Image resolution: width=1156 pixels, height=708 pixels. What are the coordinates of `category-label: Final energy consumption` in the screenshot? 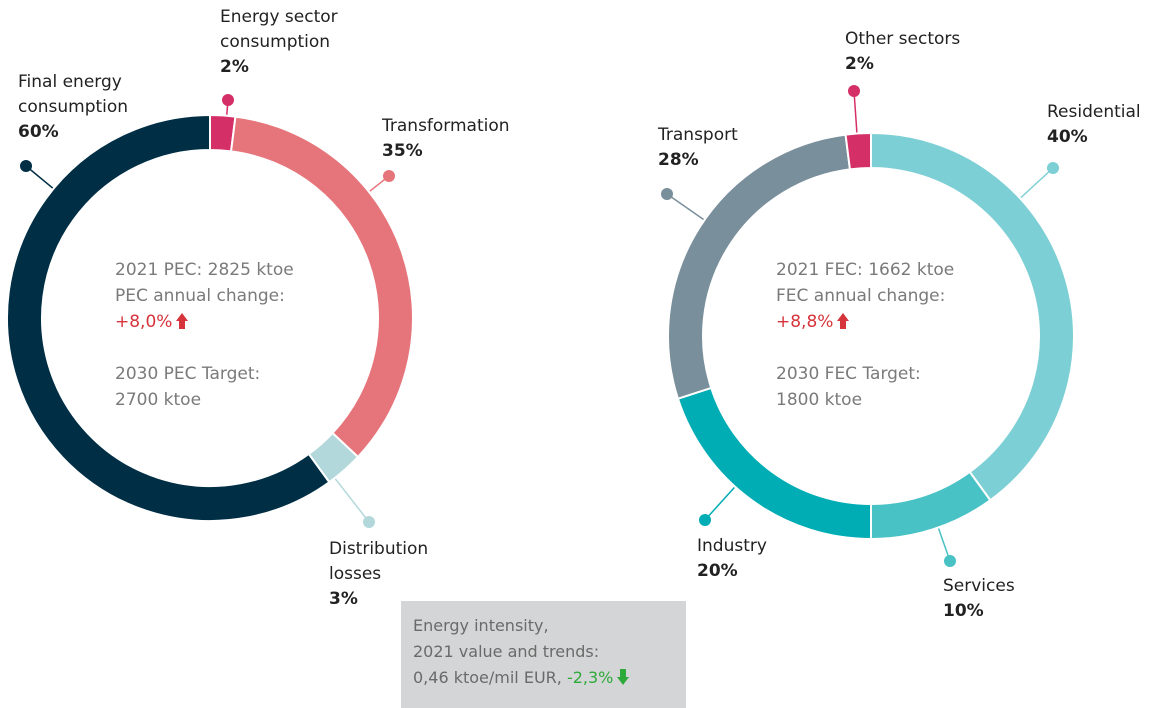 It's located at (73, 94).